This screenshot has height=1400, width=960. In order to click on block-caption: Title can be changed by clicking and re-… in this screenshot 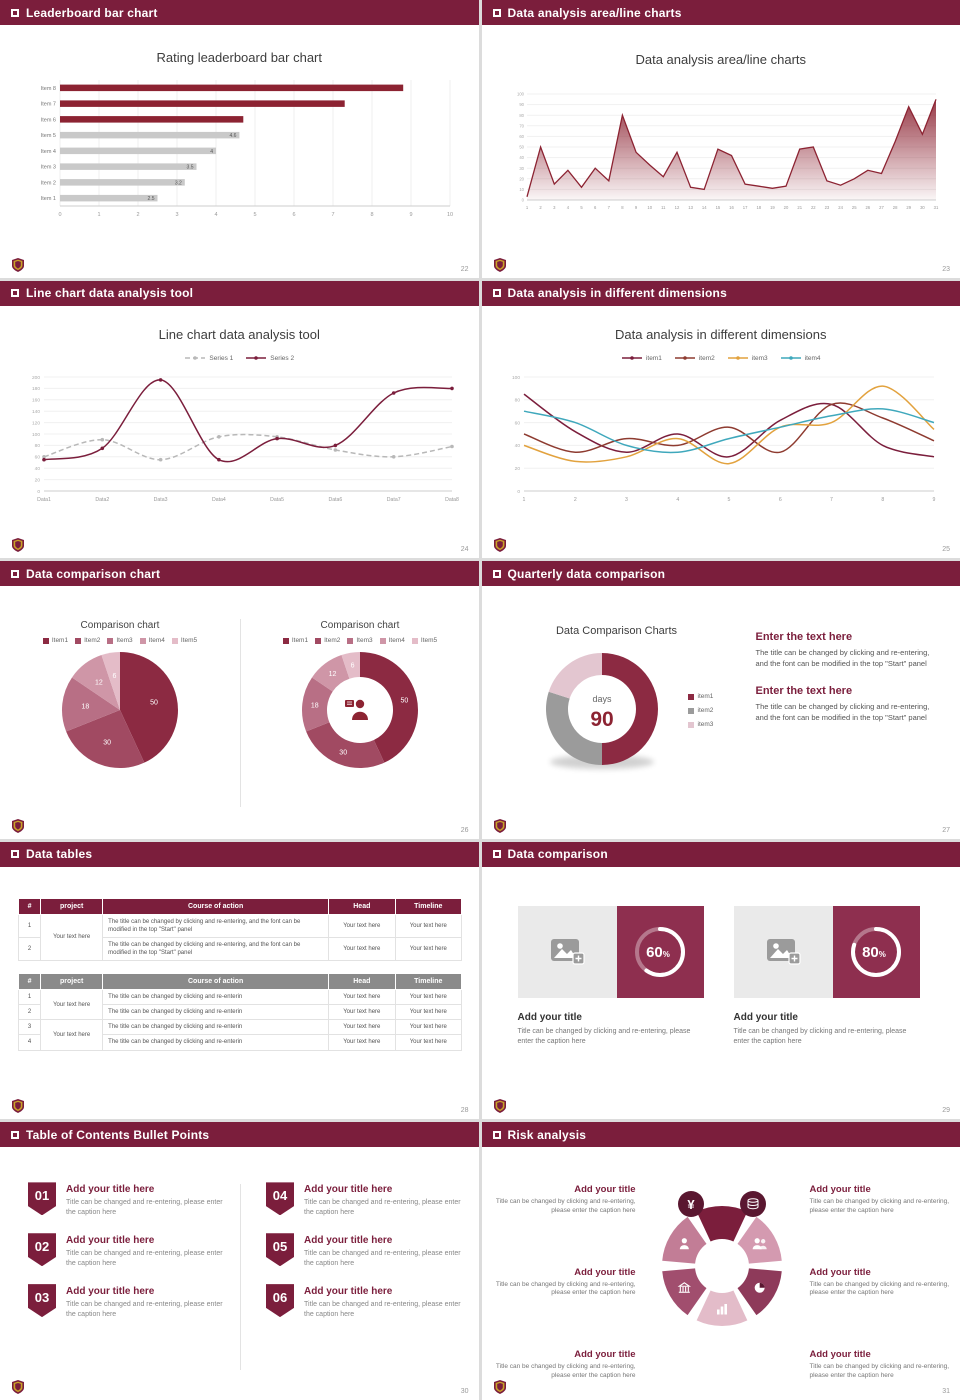, I will do `click(565, 1370)`.